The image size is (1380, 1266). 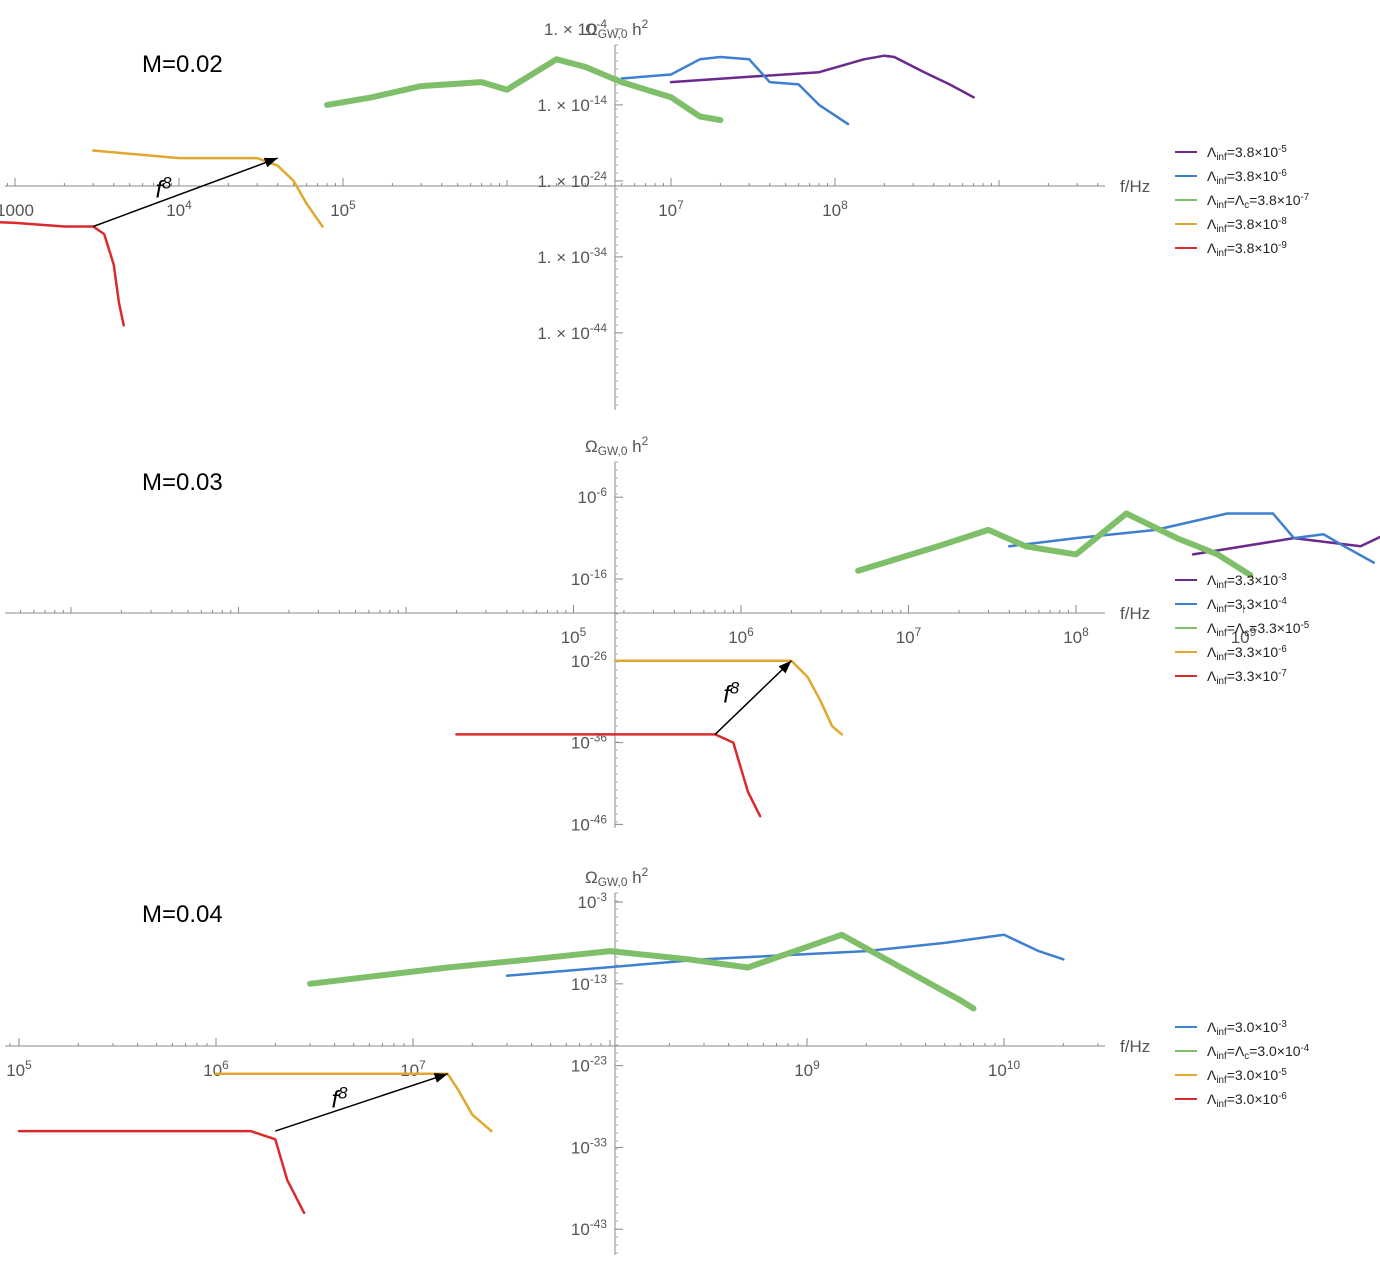 What do you see at coordinates (589, 1228) in the screenshot?
I see `y-tick-label: 10⁻⁴³` at bounding box center [589, 1228].